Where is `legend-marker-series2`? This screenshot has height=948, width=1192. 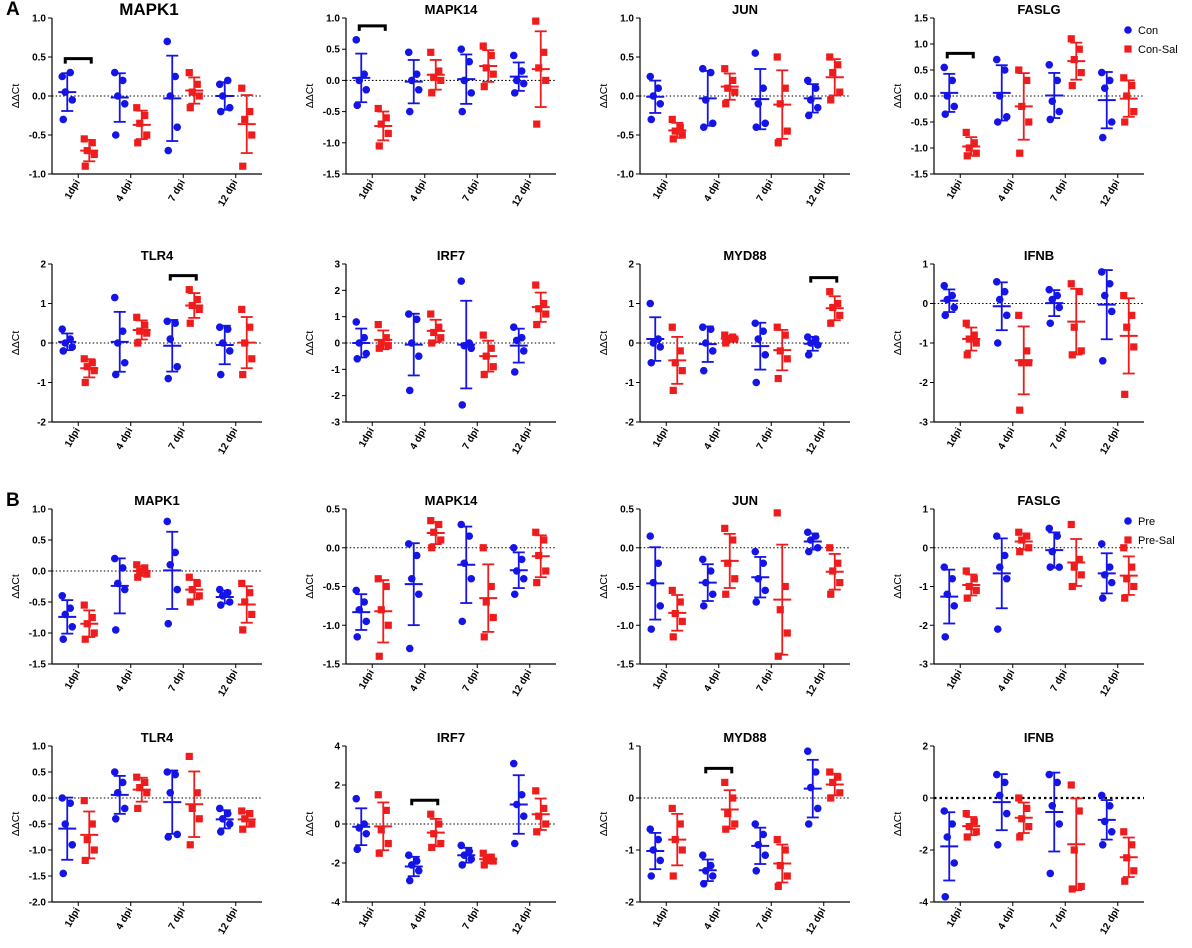
legend-marker-series2 is located at coordinates (1128, 49).